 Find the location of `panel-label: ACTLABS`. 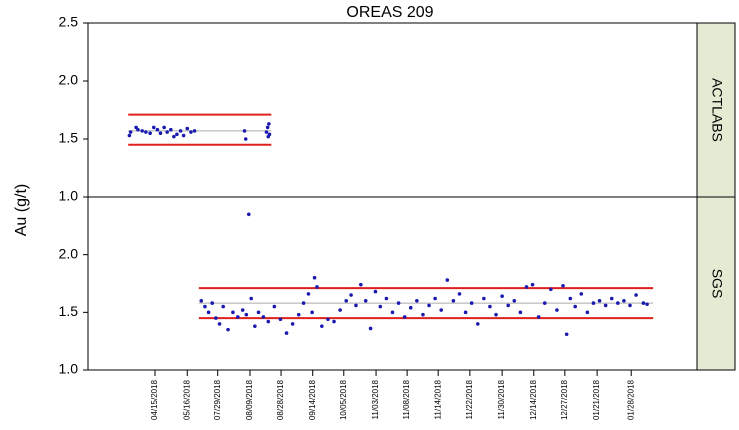

panel-label: ACTLABS is located at coordinates (717, 110).